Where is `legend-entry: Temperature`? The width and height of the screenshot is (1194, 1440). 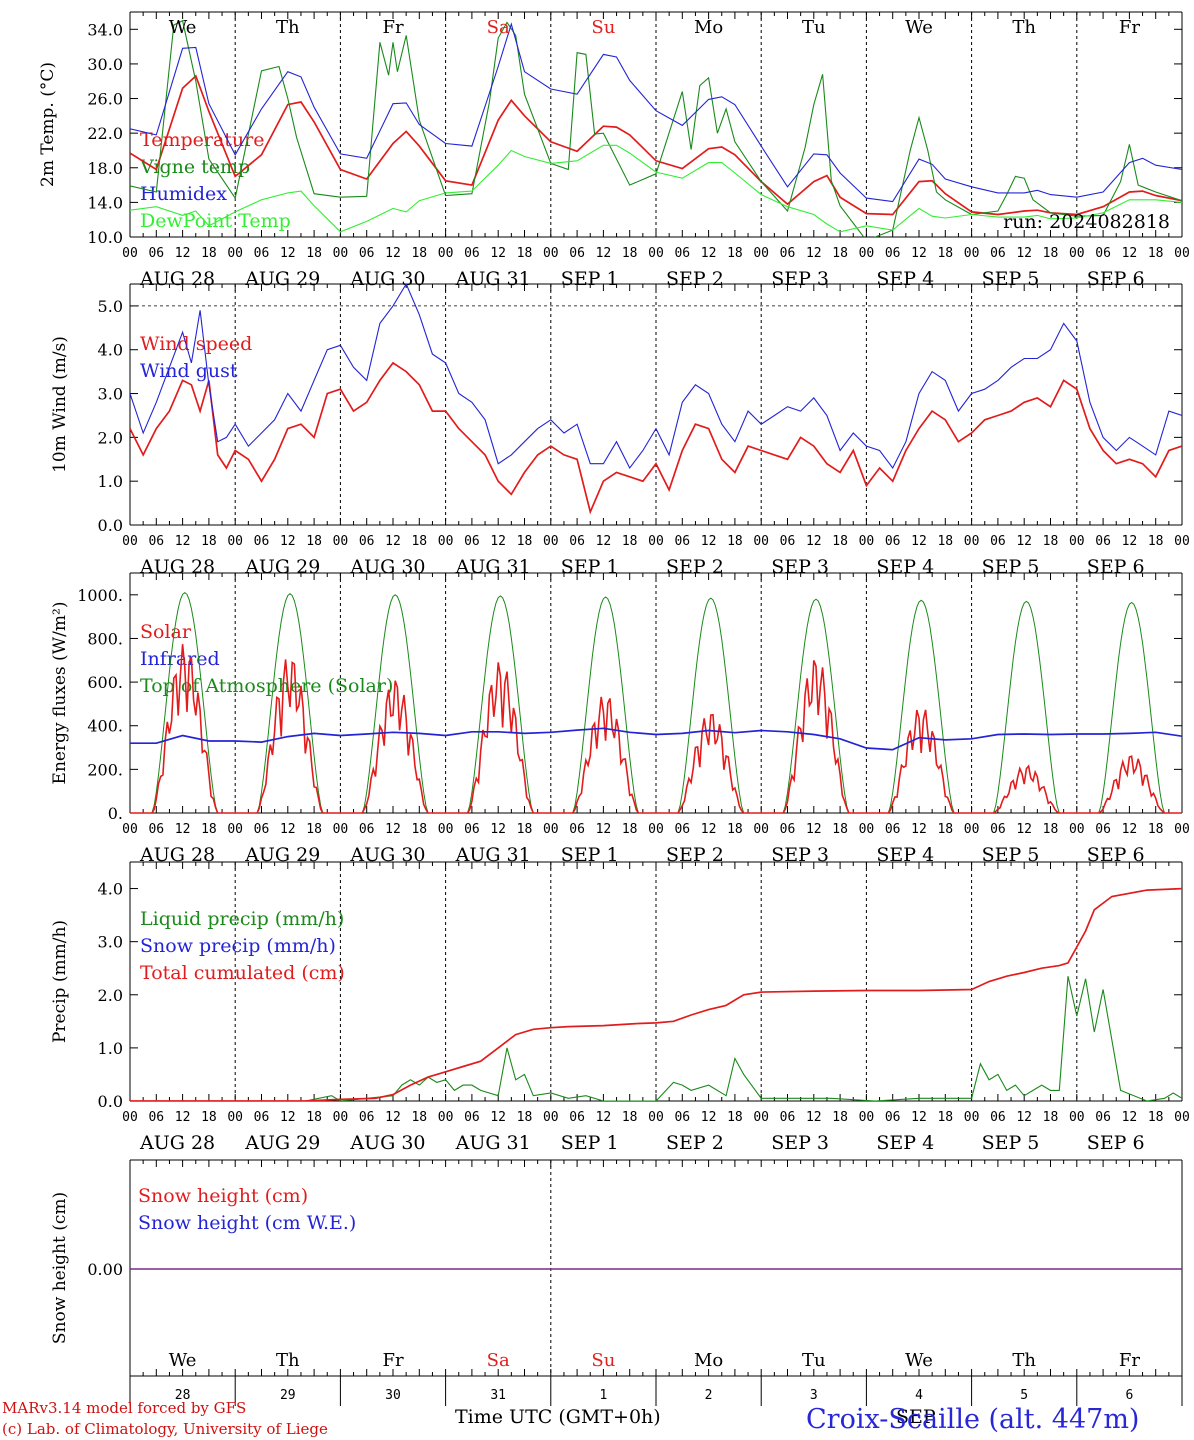 legend-entry: Temperature is located at coordinates (202, 140).